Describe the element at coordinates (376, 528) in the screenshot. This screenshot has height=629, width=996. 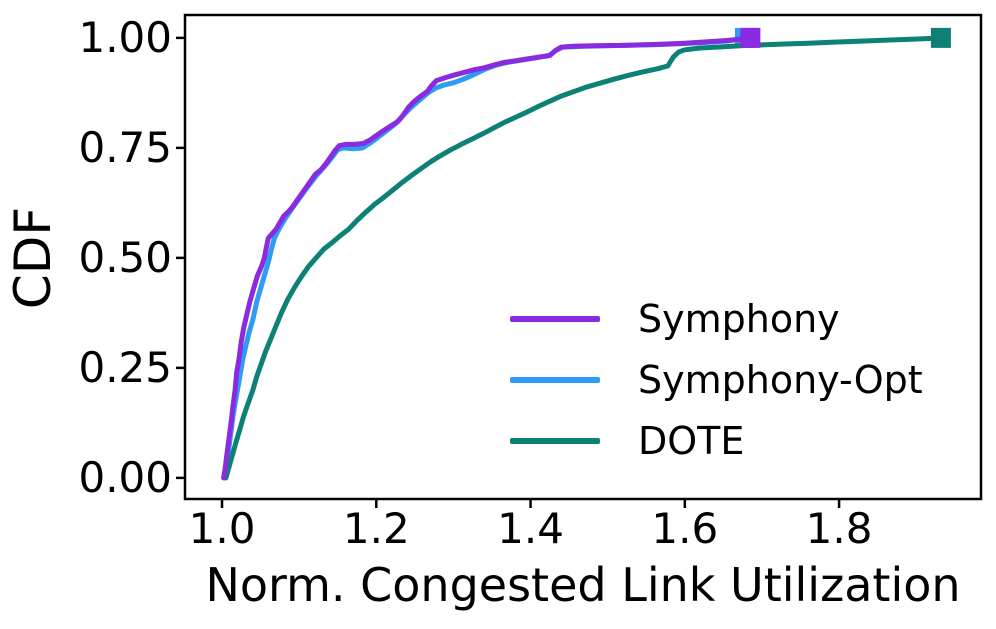
I see `x-tick-label: 1.2` at that location.